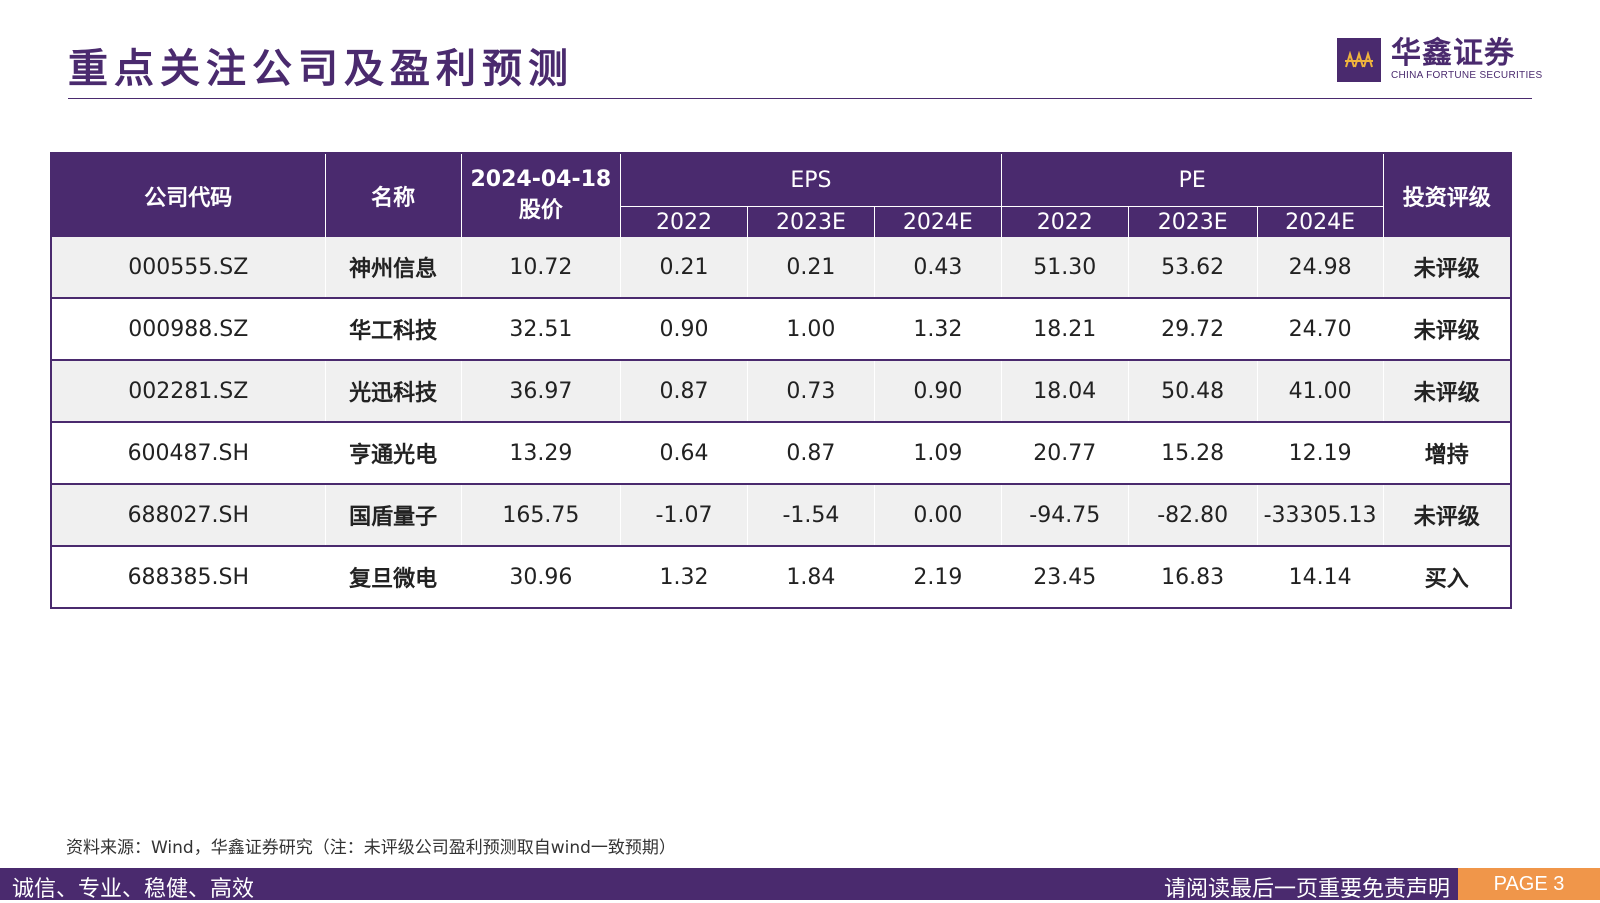 The height and width of the screenshot is (903, 1600). What do you see at coordinates (188, 391) in the screenshot?
I see `cell-code: 002281.SZ` at bounding box center [188, 391].